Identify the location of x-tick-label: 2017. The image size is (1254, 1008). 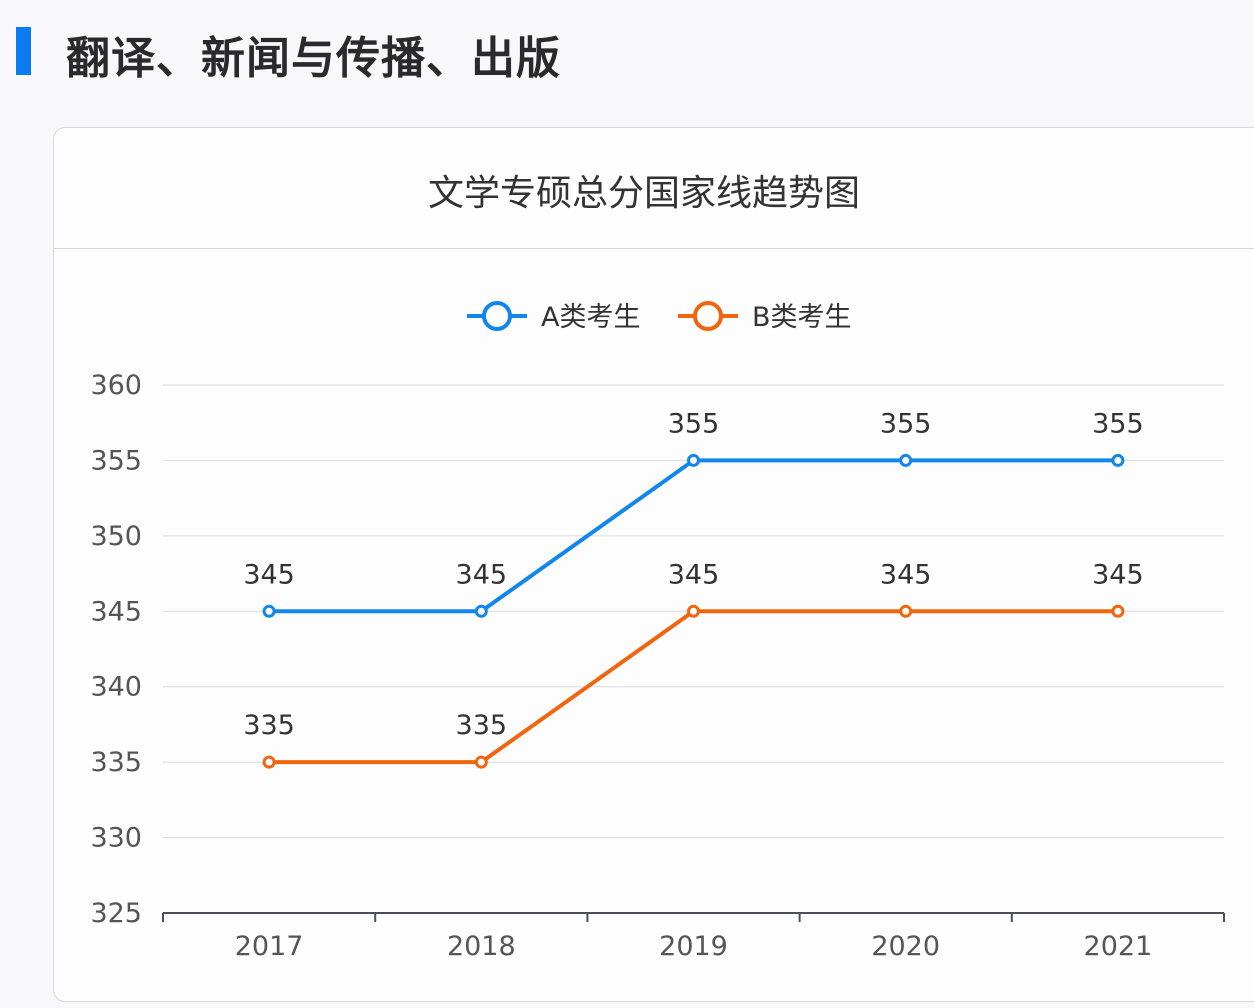
(269, 946).